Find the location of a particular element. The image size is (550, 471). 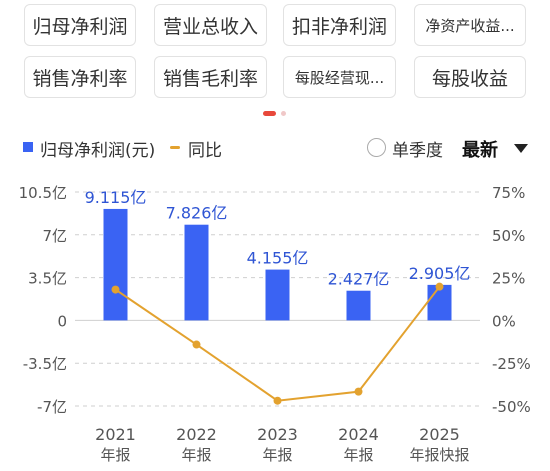

period-dropdown: 最新 is located at coordinates (497, 148).